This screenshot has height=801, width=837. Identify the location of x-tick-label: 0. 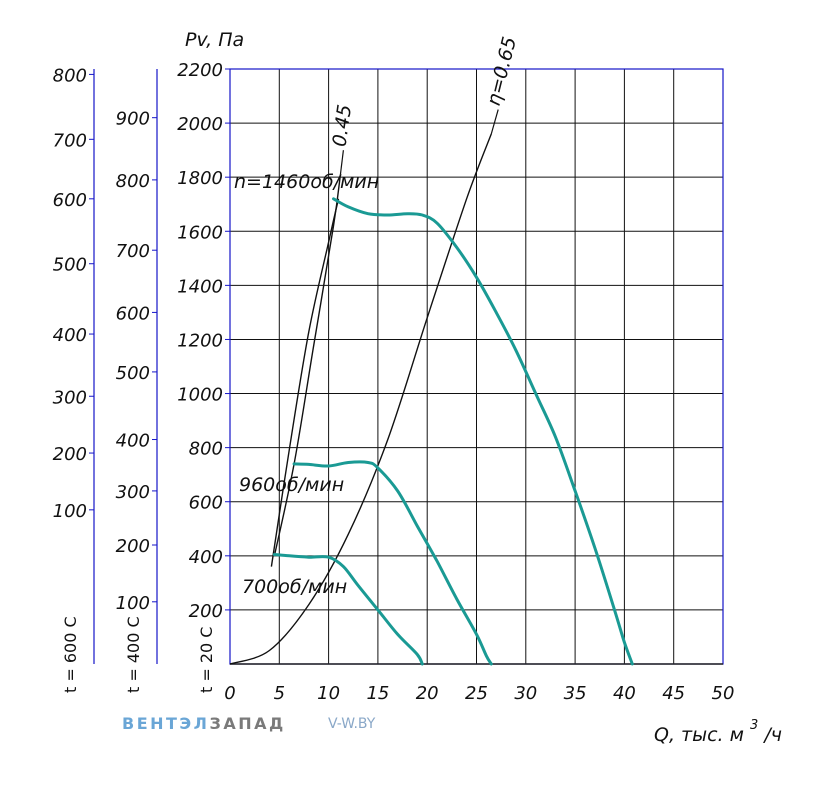
(229, 693).